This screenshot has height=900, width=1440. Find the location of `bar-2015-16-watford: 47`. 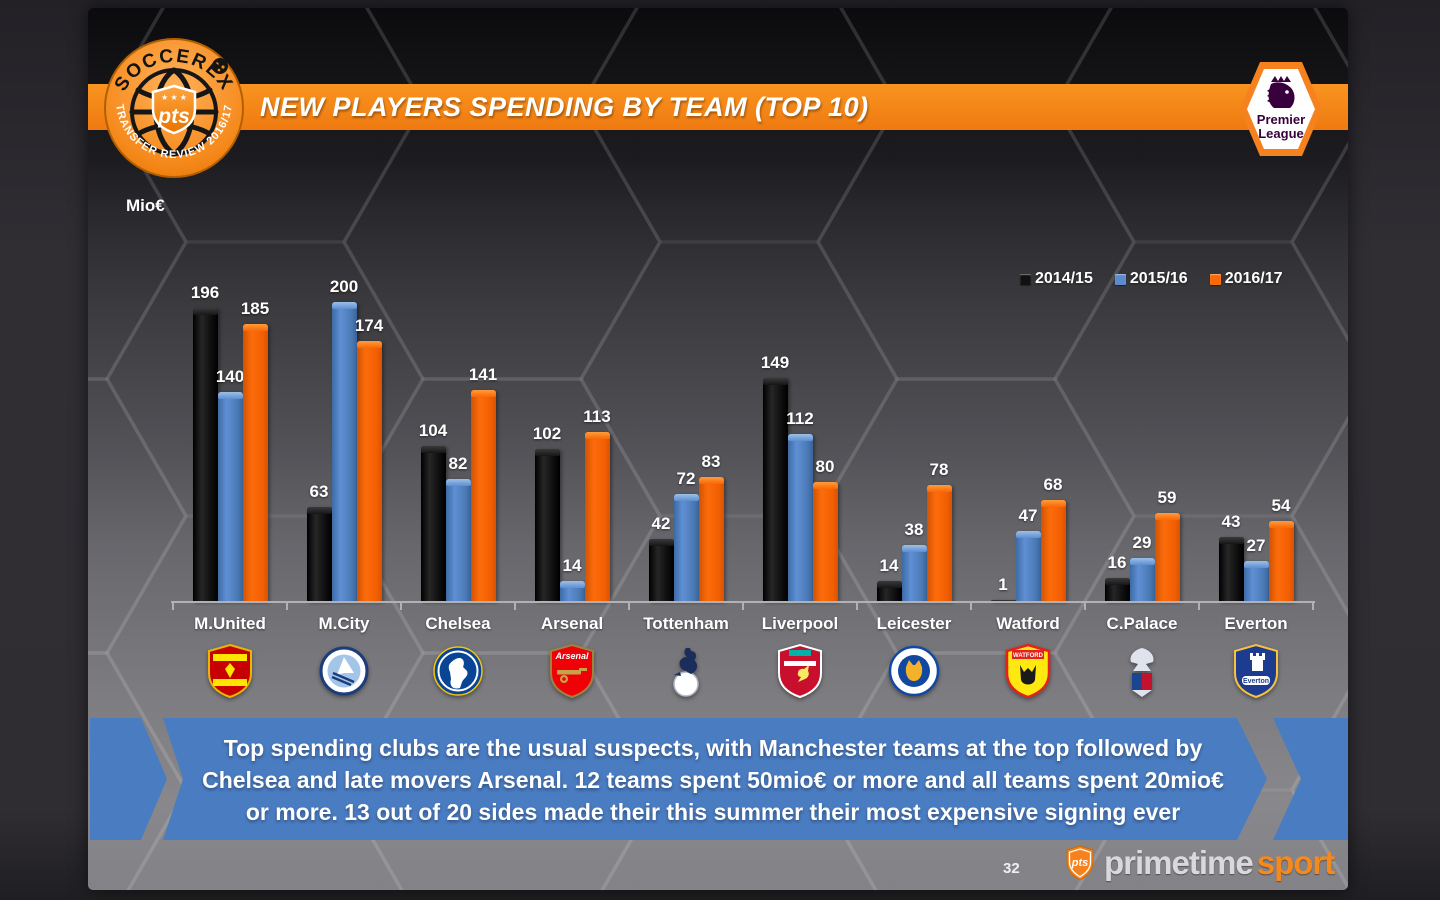

bar-2015-16-watford: 47 is located at coordinates (1028, 554).